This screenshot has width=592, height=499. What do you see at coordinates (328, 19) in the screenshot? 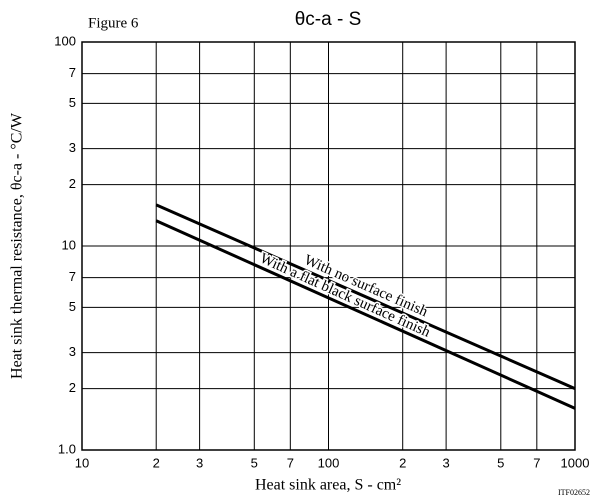
I see `chart-title: θc-a - S` at bounding box center [328, 19].